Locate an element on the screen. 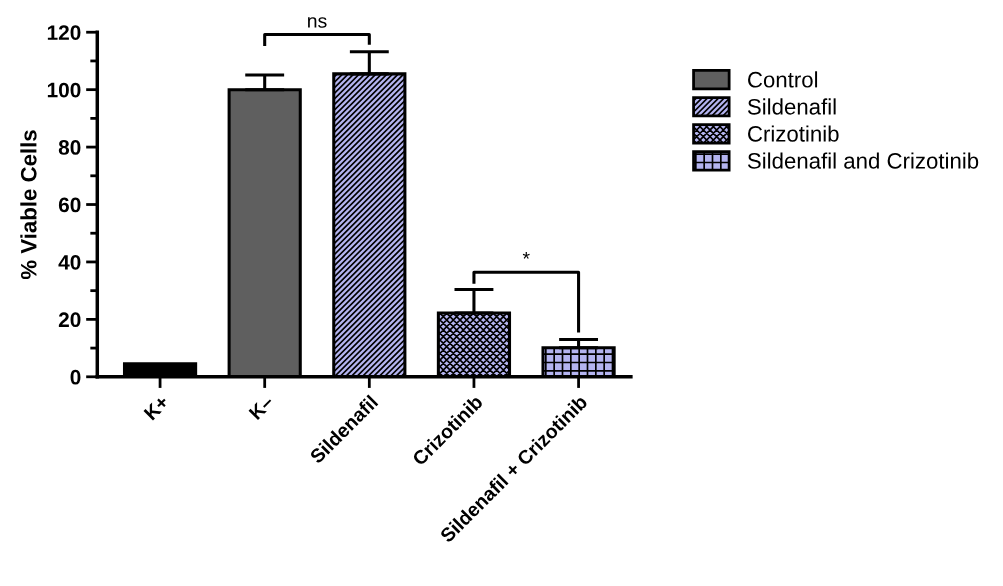 The width and height of the screenshot is (1003, 586). legend-label: Sildenafil and Crizotinib is located at coordinates (863, 160).